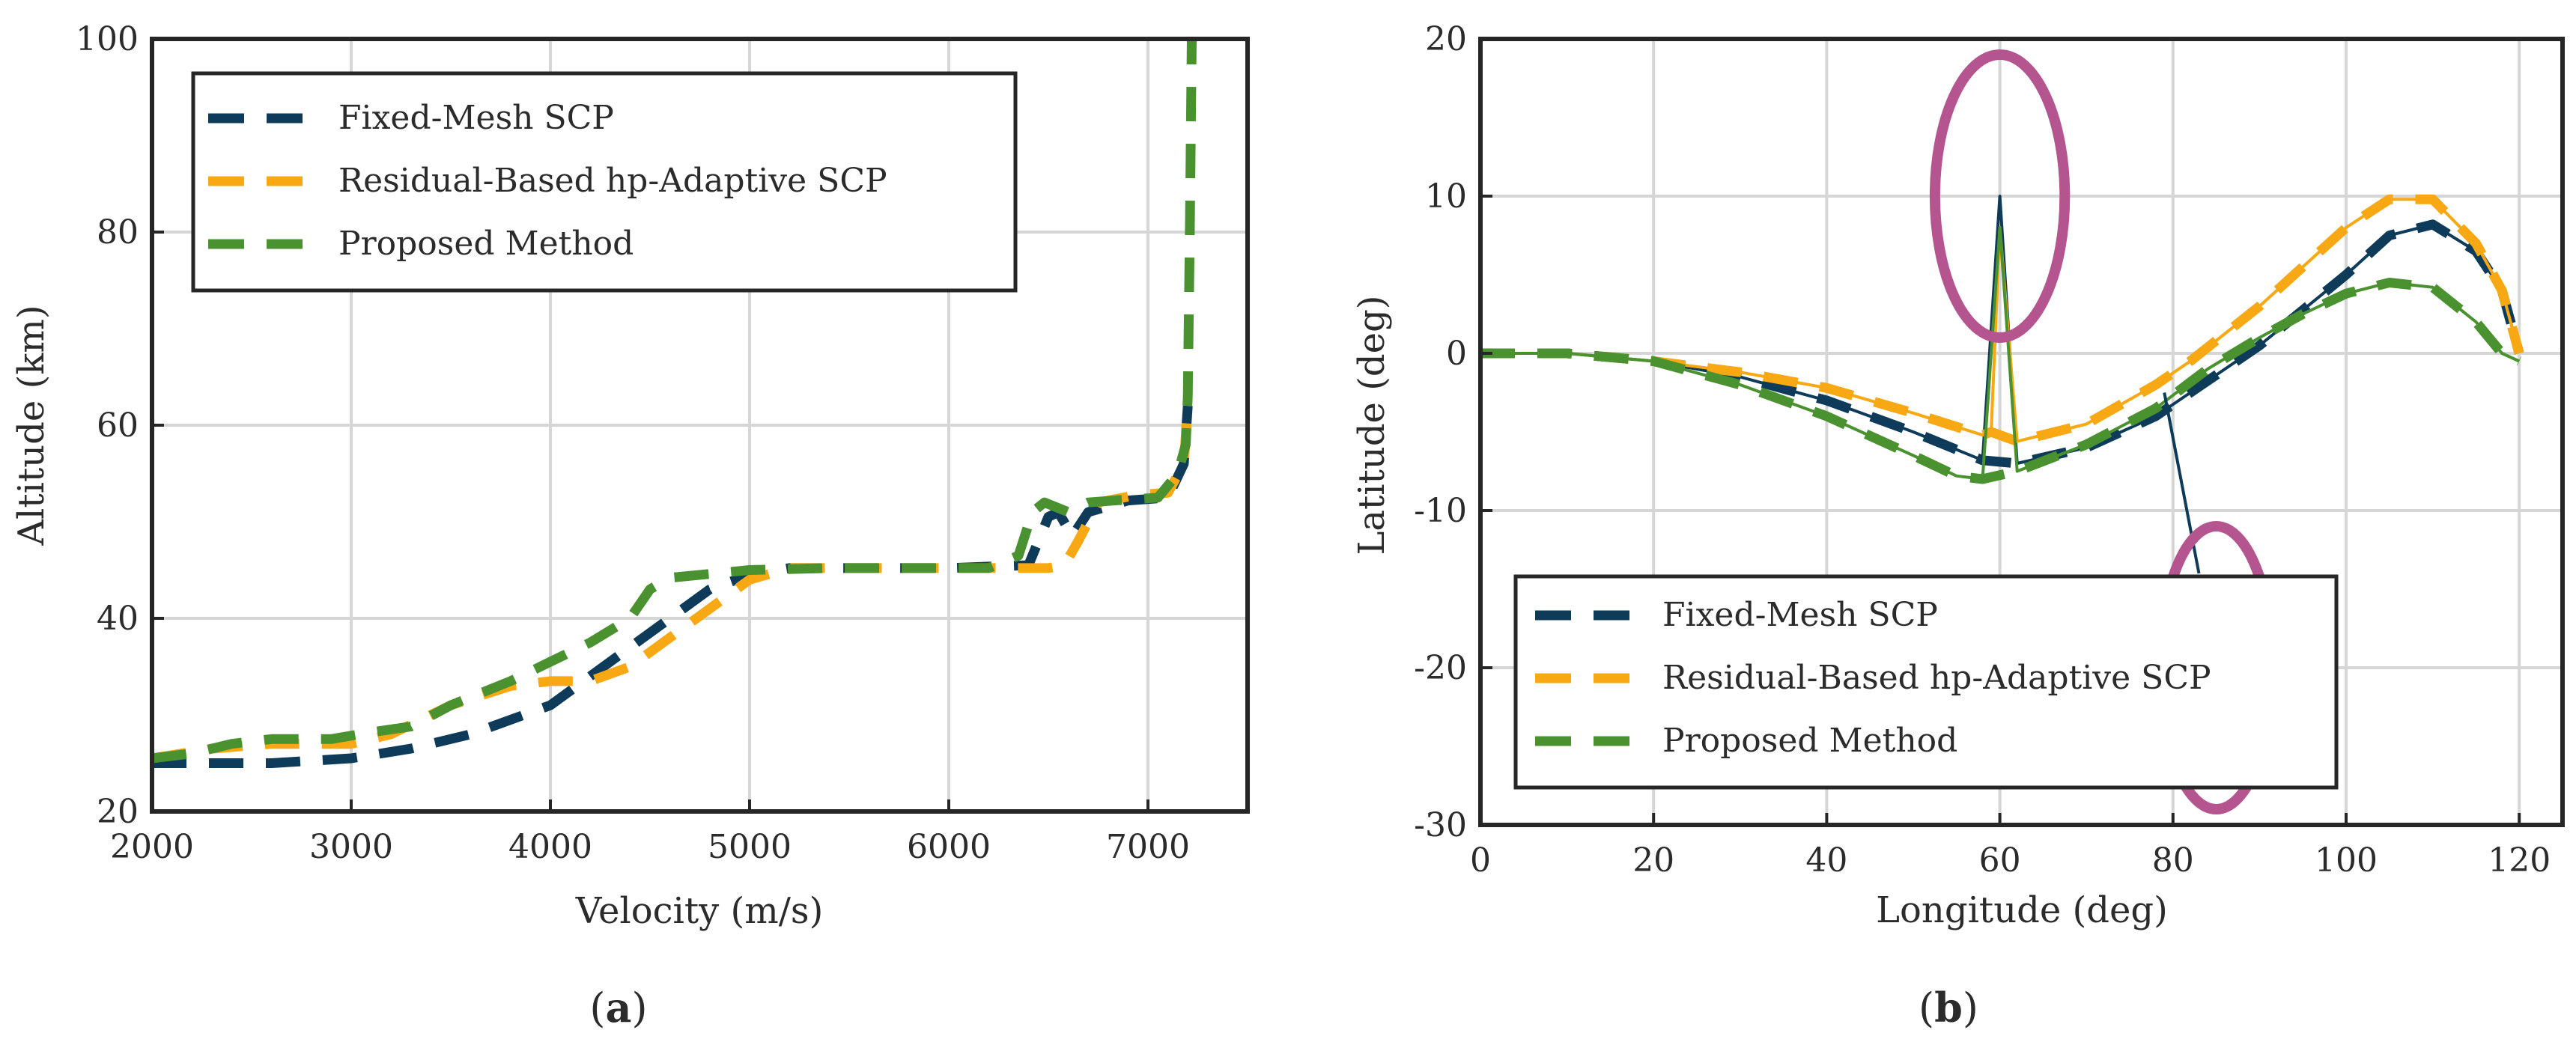 This screenshot has width=2576, height=1051. Describe the element at coordinates (152, 847) in the screenshot. I see `a-xtick-label: 2000` at that location.